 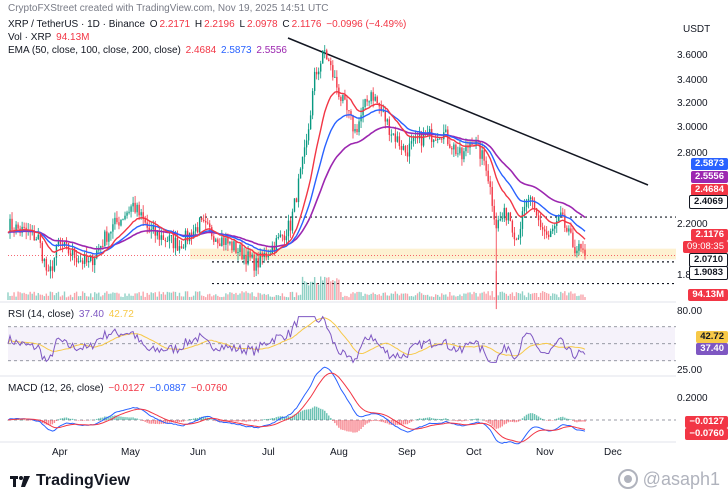 I want to click on rsi-legend: RSI (14, close) 37.40 42.72, so click(x=72, y=314).